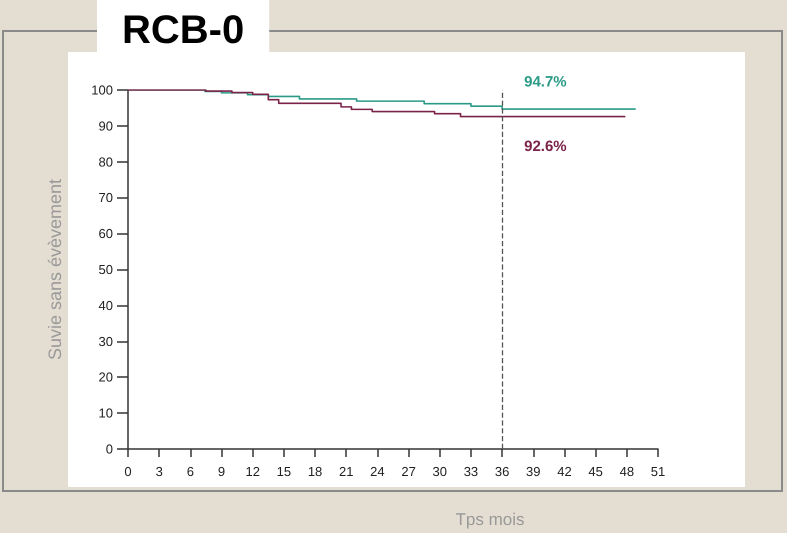  Describe the element at coordinates (102, 90) in the screenshot. I see `y-tick-label: 100` at that location.